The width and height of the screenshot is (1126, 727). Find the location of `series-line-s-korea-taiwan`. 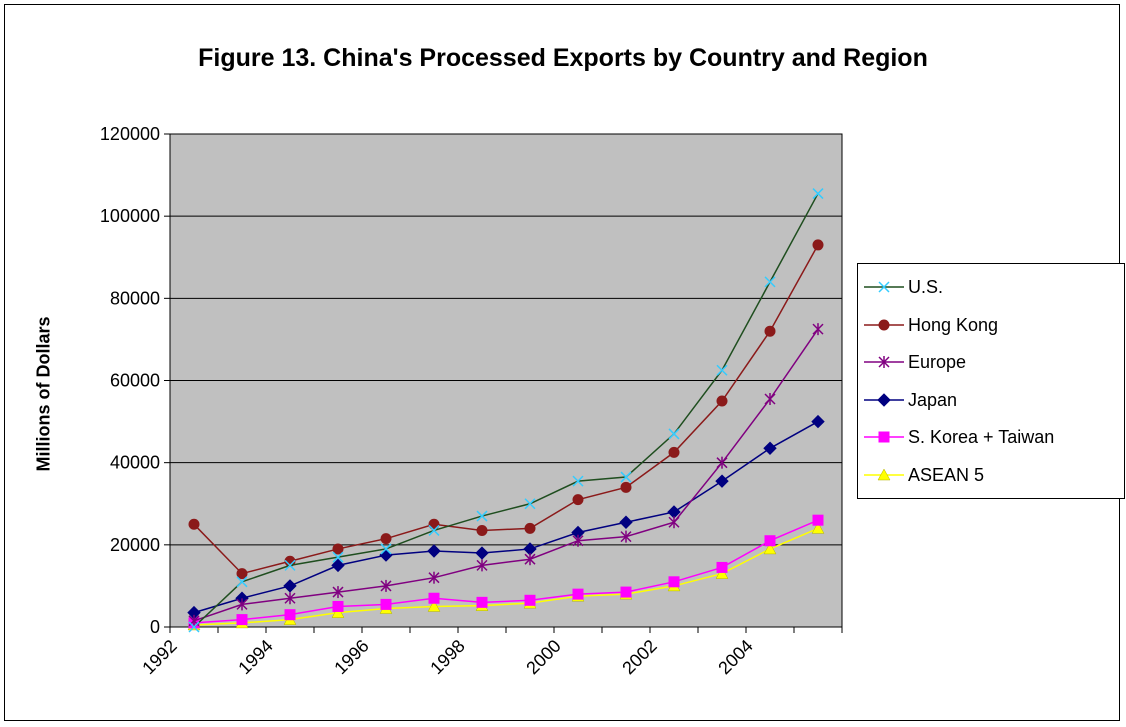

series-line-s-korea-taiwan is located at coordinates (506, 571).